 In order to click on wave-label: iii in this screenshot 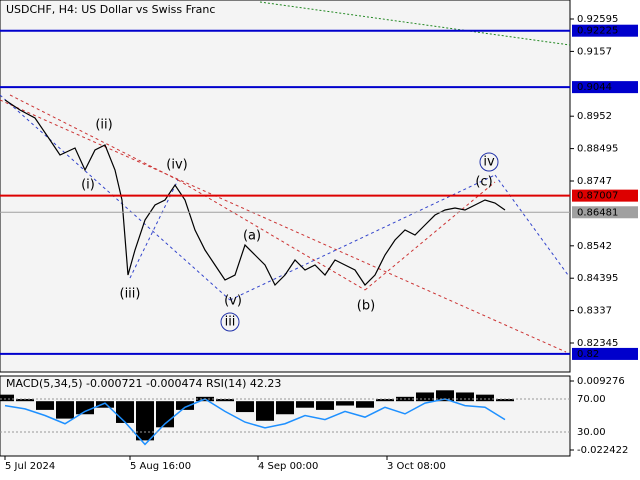, I will do `click(230, 322)`.